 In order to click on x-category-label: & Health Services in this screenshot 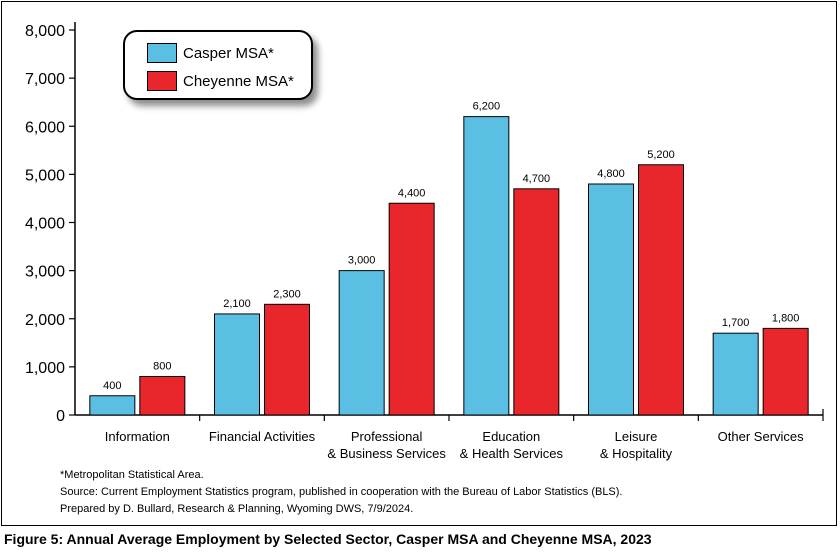, I will do `click(512, 453)`.